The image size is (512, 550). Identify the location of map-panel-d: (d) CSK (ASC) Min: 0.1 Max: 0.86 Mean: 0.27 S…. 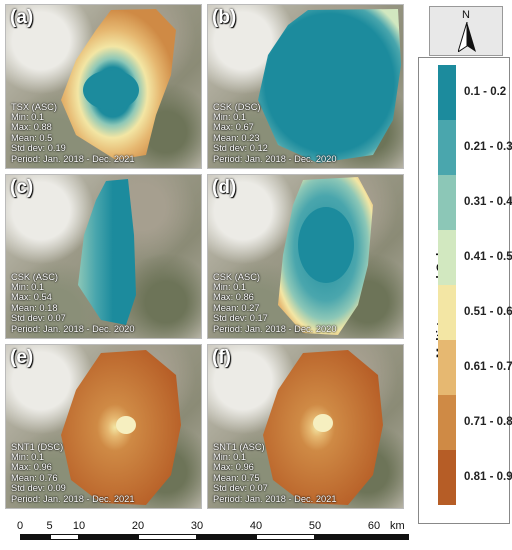
(305, 256).